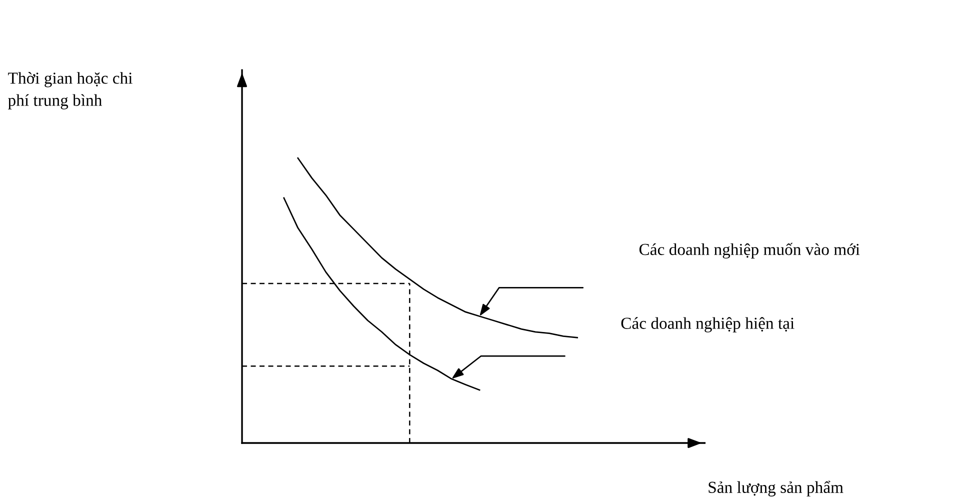 The width and height of the screenshot is (972, 504). Describe the element at coordinates (776, 488) in the screenshot. I see `text: Sản lượng sản phẩm` at that location.